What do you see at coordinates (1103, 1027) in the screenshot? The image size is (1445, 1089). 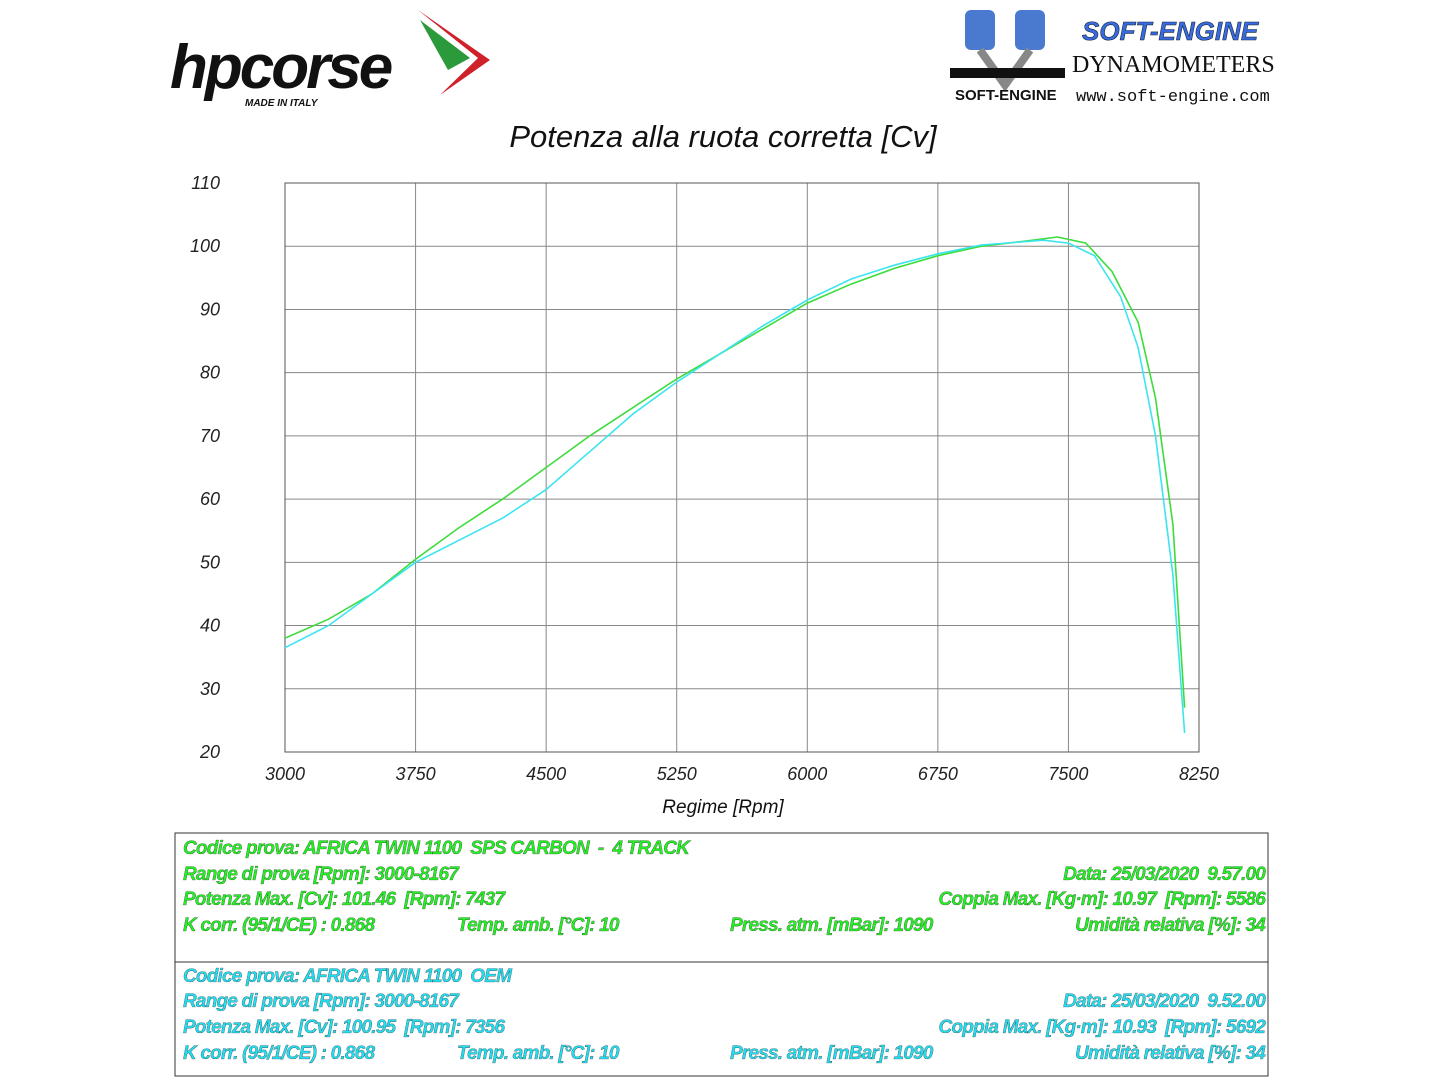 I see `info-text: Coppia Max. [Kg·m]: 10.93 [Rpm]: 5692` at bounding box center [1103, 1027].